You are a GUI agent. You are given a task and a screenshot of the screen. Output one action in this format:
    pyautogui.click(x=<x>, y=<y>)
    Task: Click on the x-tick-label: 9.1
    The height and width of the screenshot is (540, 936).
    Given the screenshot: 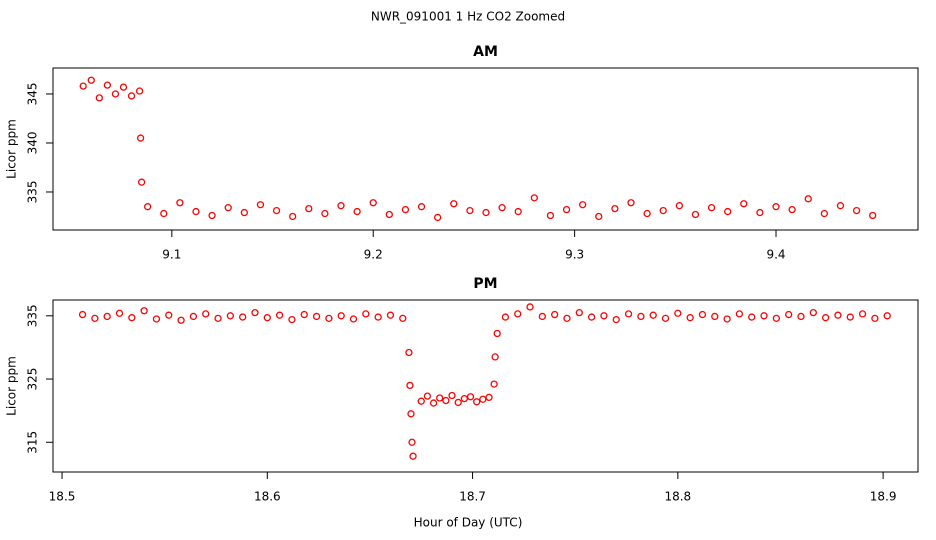 What is the action you would take?
    pyautogui.click(x=171, y=255)
    